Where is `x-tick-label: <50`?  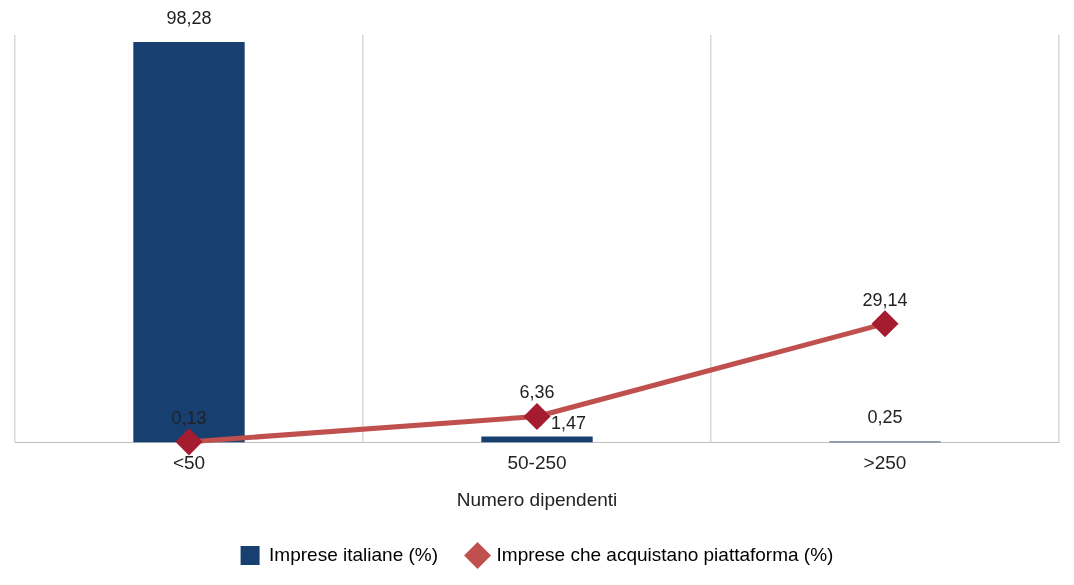 x-tick-label: <50 is located at coordinates (189, 463).